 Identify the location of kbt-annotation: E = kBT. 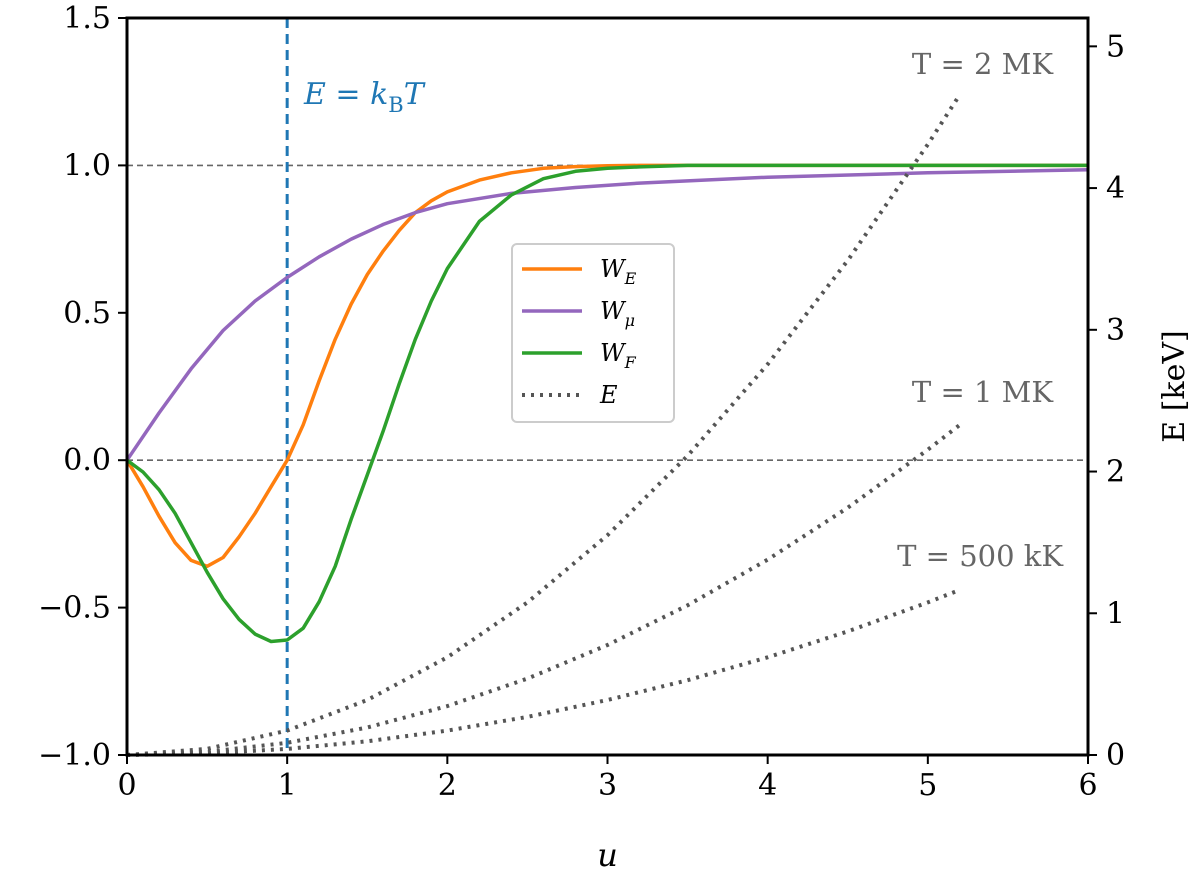
(364, 97).